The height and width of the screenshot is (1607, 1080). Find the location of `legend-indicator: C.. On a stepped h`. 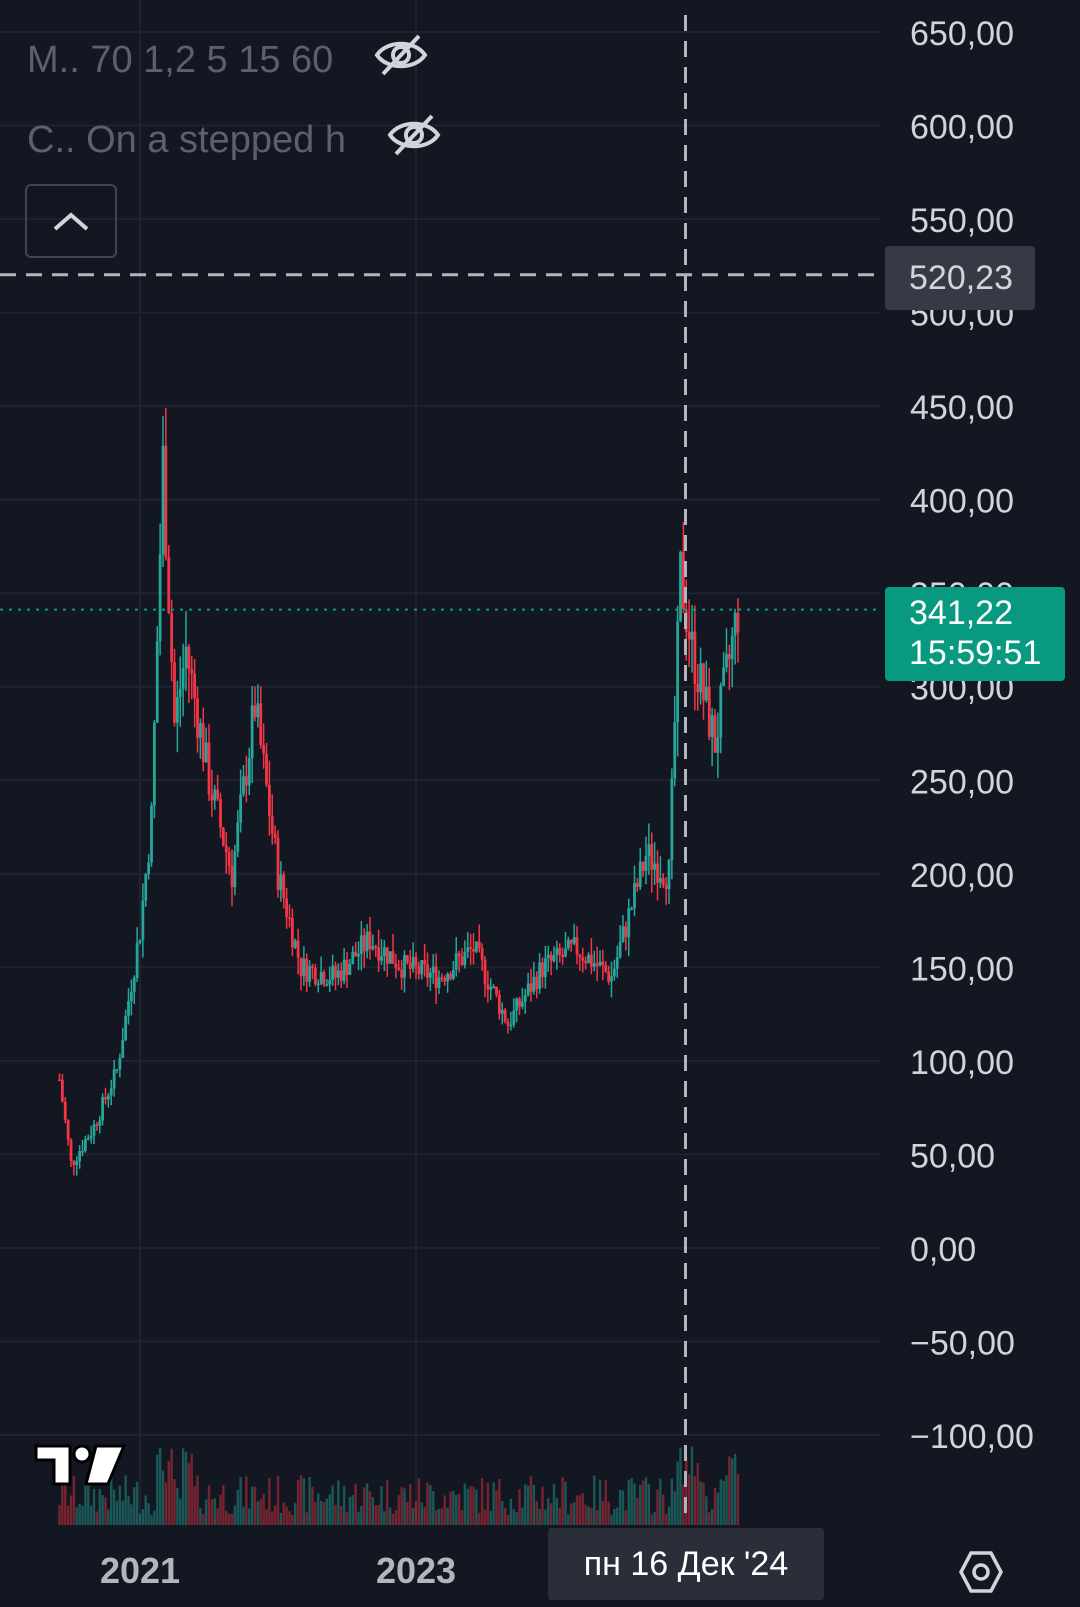

legend-indicator: C.. On a stepped h is located at coordinates (234, 140).